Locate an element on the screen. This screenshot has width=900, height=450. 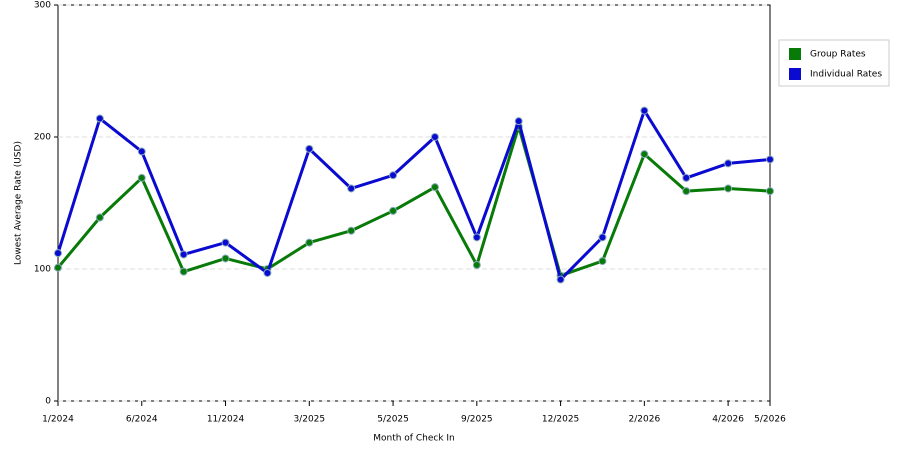
x-tick-label: 9/2025 is located at coordinates (477, 420).